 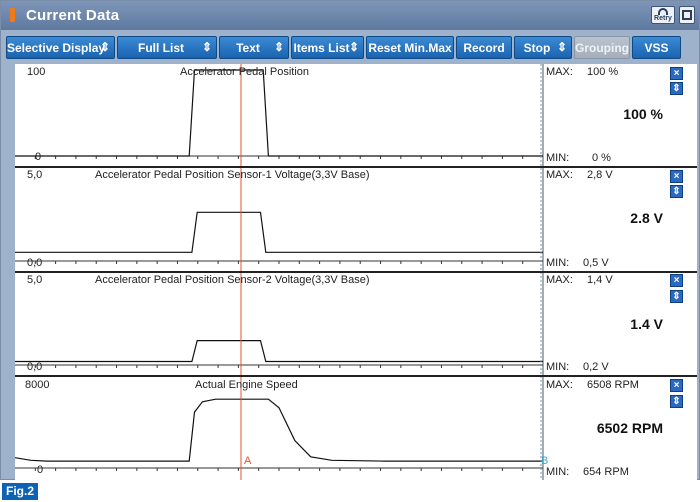 I want to click on stop-button: Stop ⇕, so click(x=543, y=47).